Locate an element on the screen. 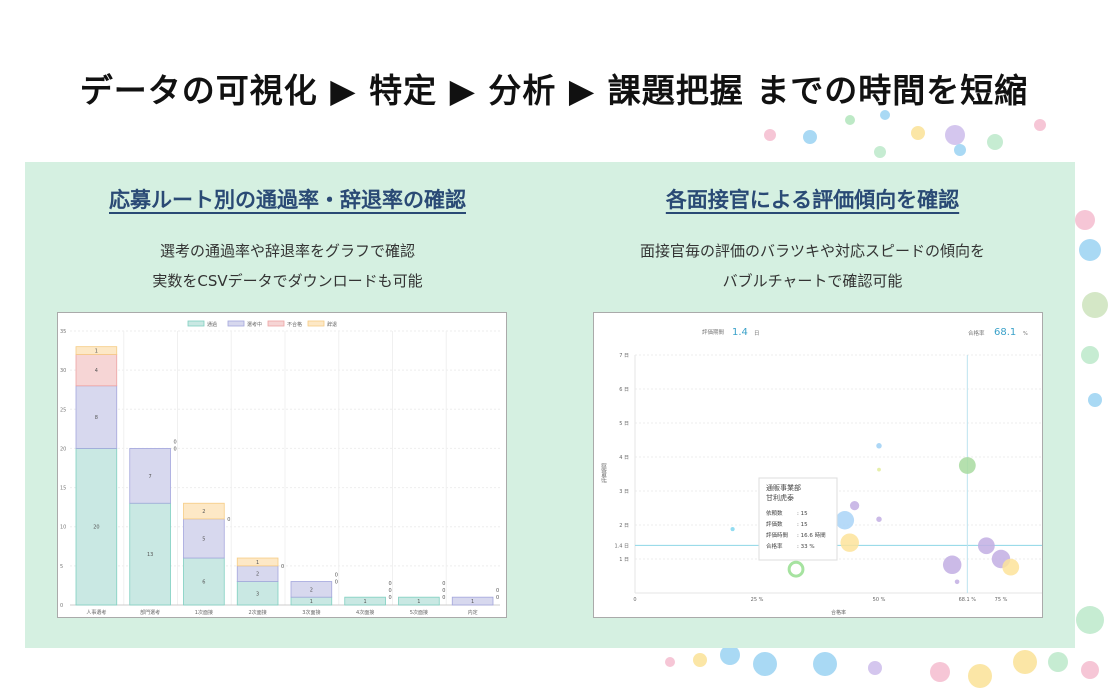 This screenshot has height=688, width=1108. description-line: 選考の通過率や辞退率をグラフで確認 is located at coordinates (287, 251).